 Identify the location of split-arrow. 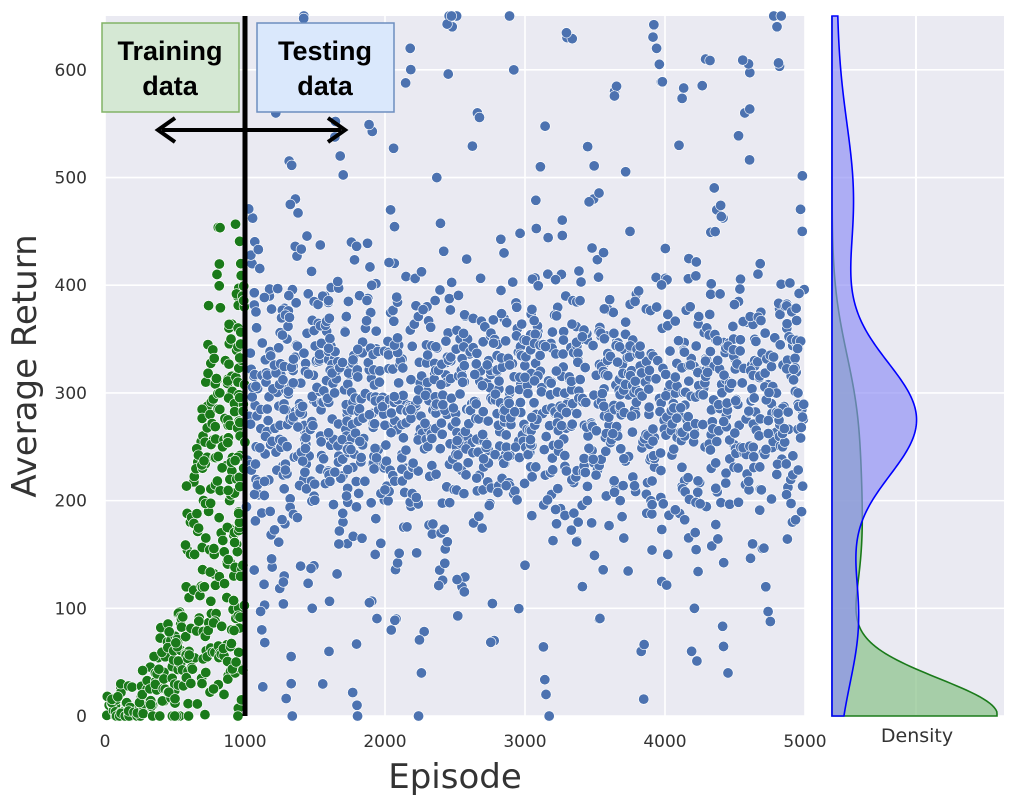
(251, 130).